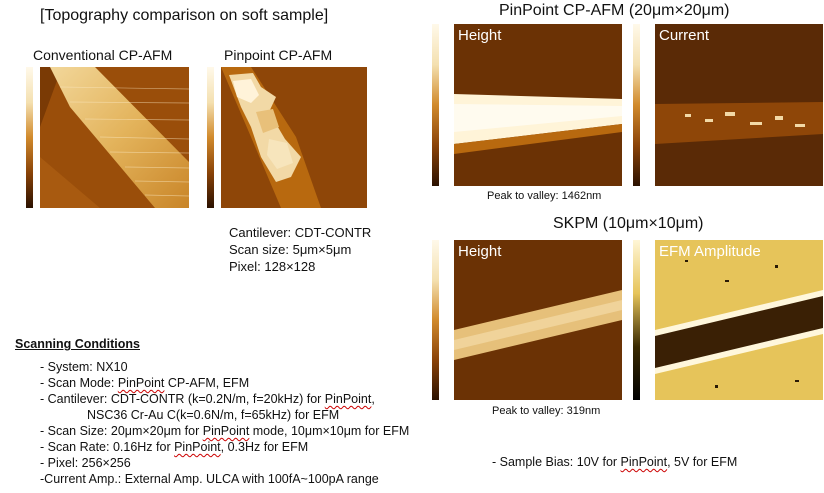 The image size is (824, 493). What do you see at coordinates (739, 320) in the screenshot?
I see `efm-image: EFM Amplitude` at bounding box center [739, 320].